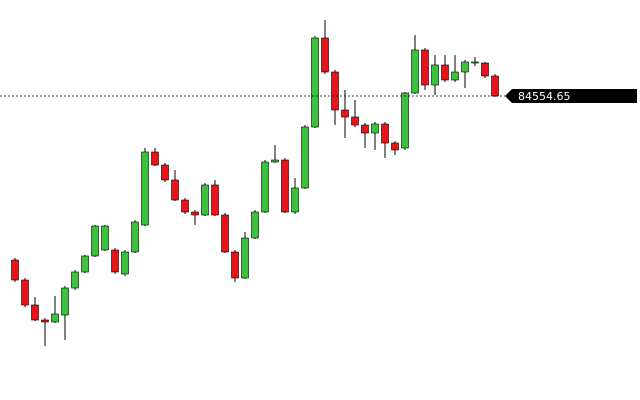 The height and width of the screenshot is (400, 640). I want to click on price-tag, so click(571, 96).